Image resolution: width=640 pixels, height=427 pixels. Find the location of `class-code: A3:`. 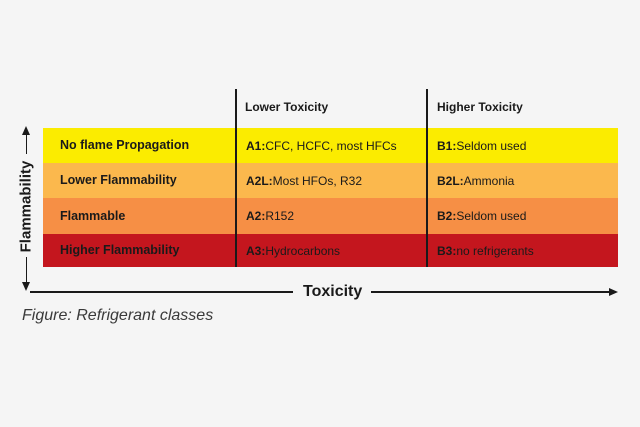

class-code: A3: is located at coordinates (256, 250).